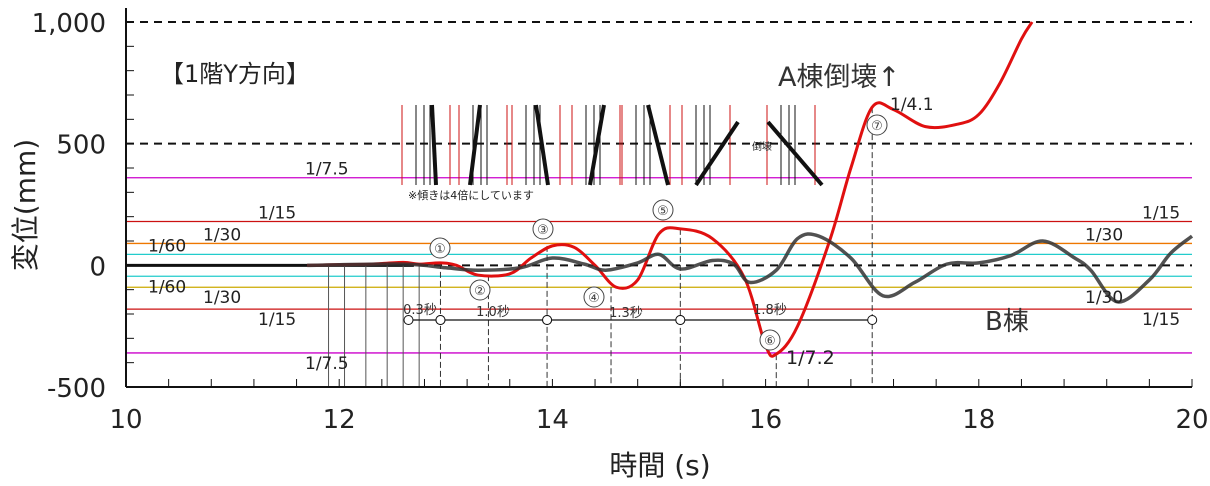 This screenshot has height=486, width=1210. Describe the element at coordinates (1191, 420) in the screenshot. I see `x-tick-label: 20` at that location.